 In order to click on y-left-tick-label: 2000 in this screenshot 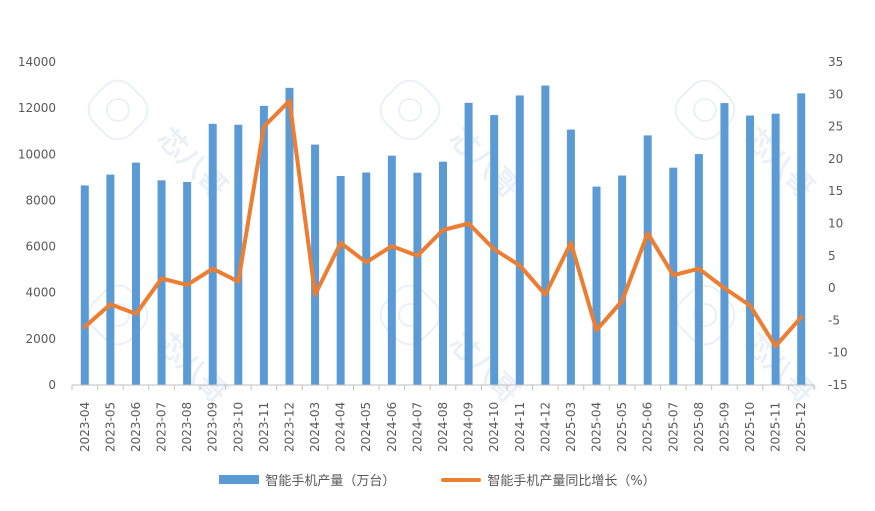, I will do `click(40, 339)`.